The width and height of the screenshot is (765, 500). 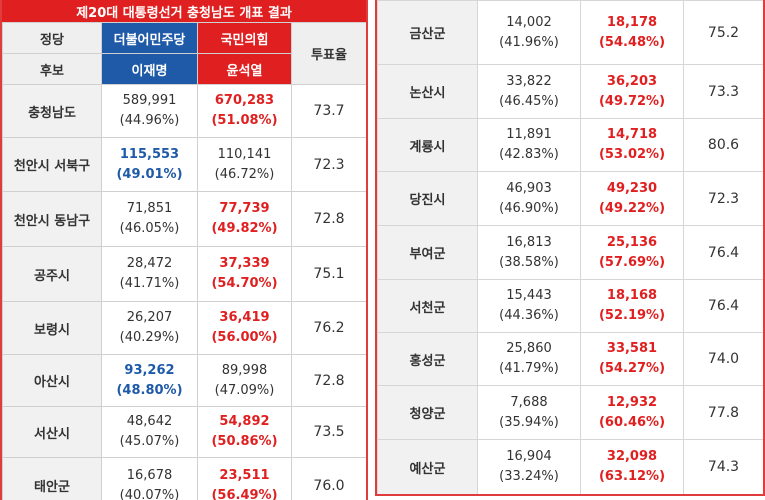 I want to click on dem-result-cell: 25,860 (41.79%), so click(x=529, y=359).